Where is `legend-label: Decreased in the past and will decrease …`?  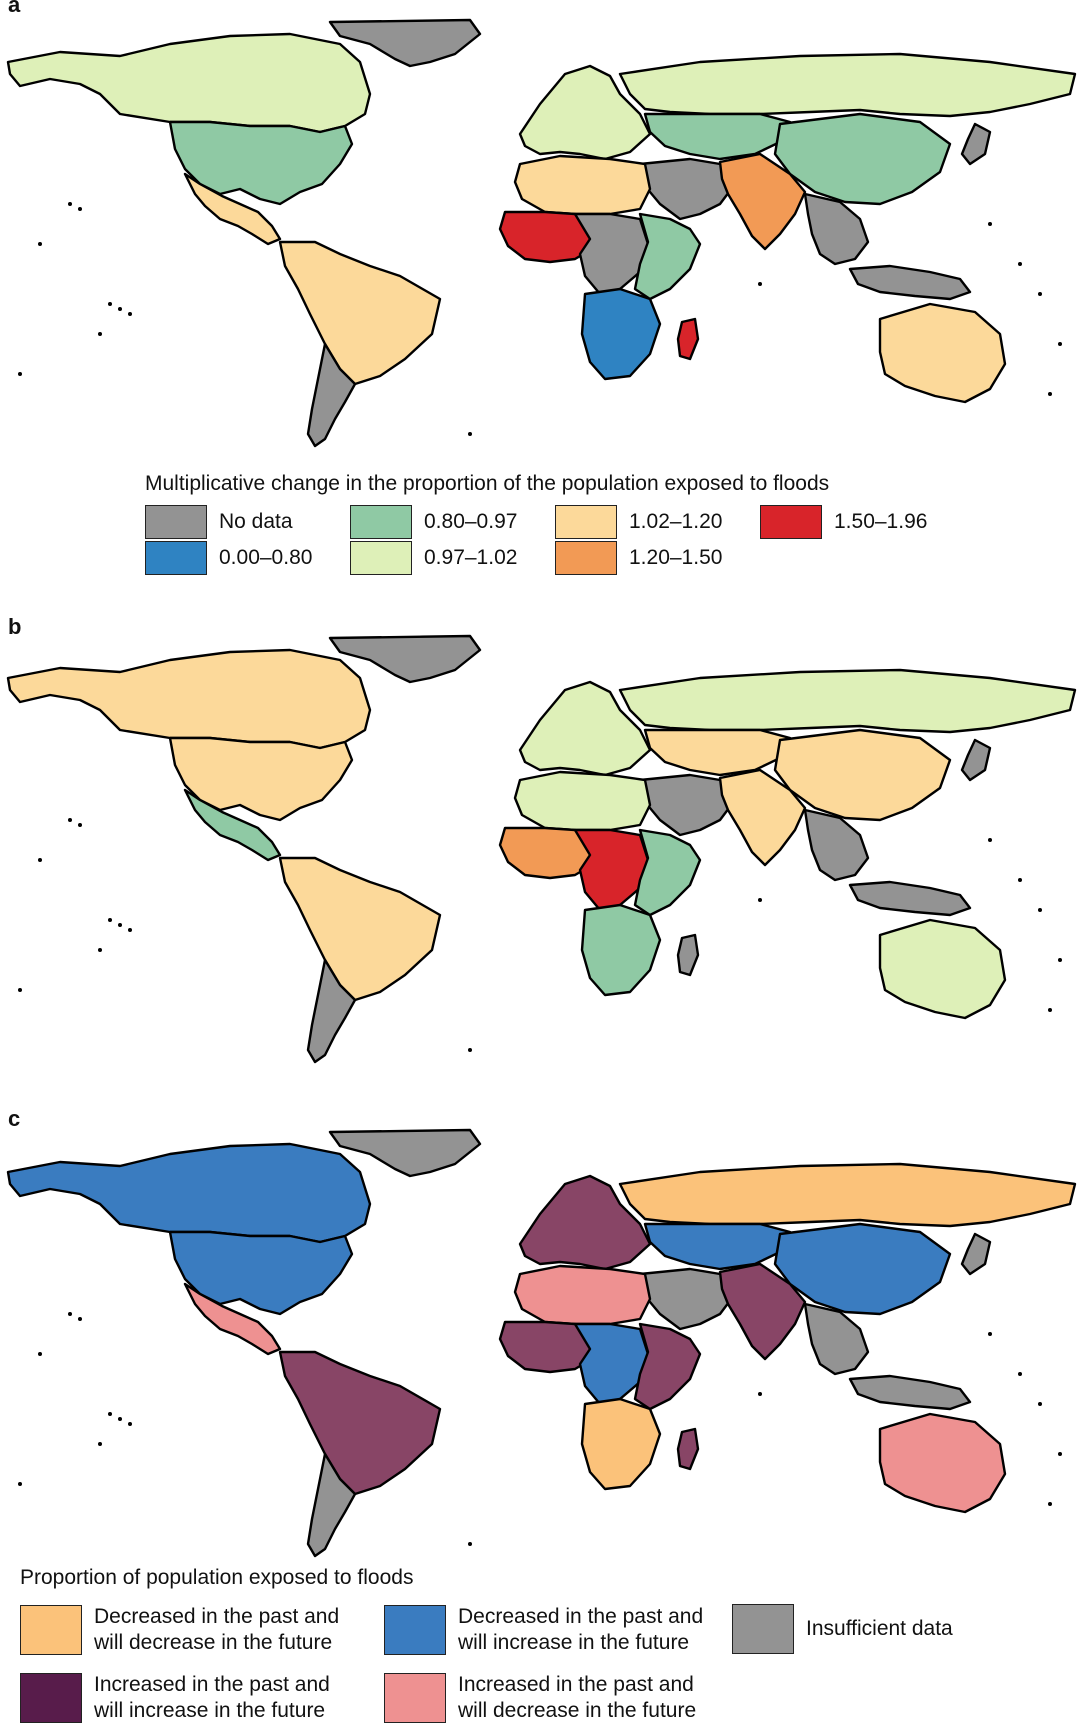
legend-label: Decreased in the past and will decrease … is located at coordinates (217, 1629).